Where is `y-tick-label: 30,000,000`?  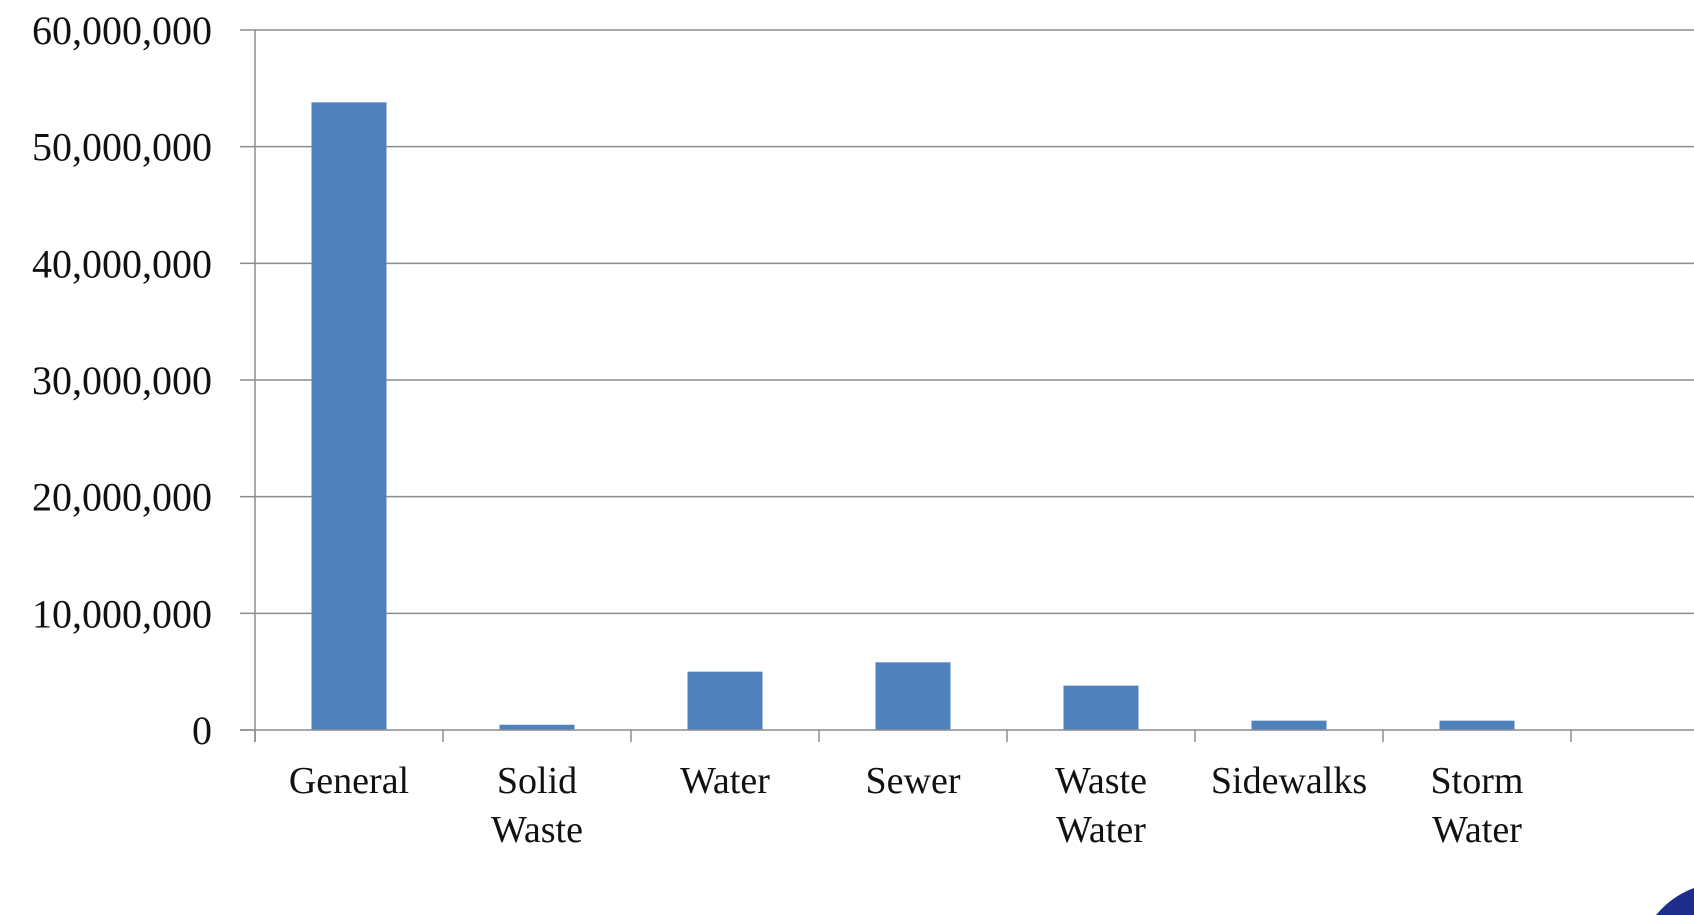
y-tick-label: 30,000,000 is located at coordinates (122, 380).